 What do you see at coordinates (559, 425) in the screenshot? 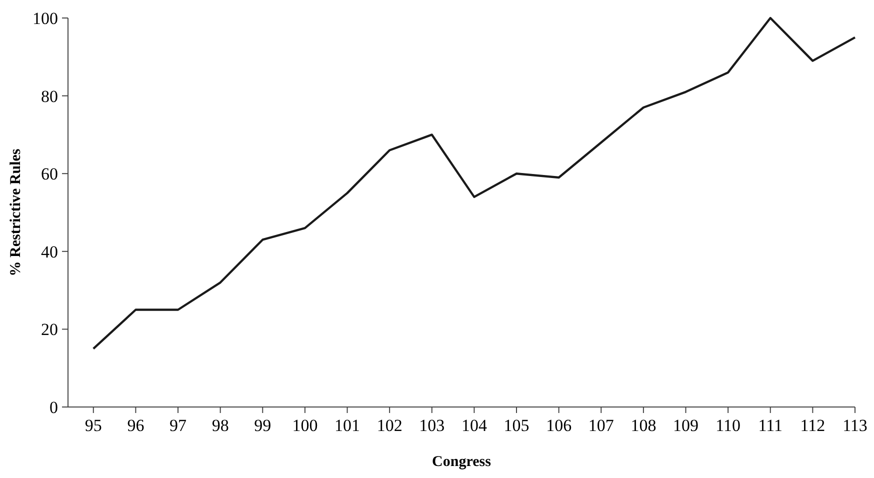
I see `x-tick-label: 106` at bounding box center [559, 425].